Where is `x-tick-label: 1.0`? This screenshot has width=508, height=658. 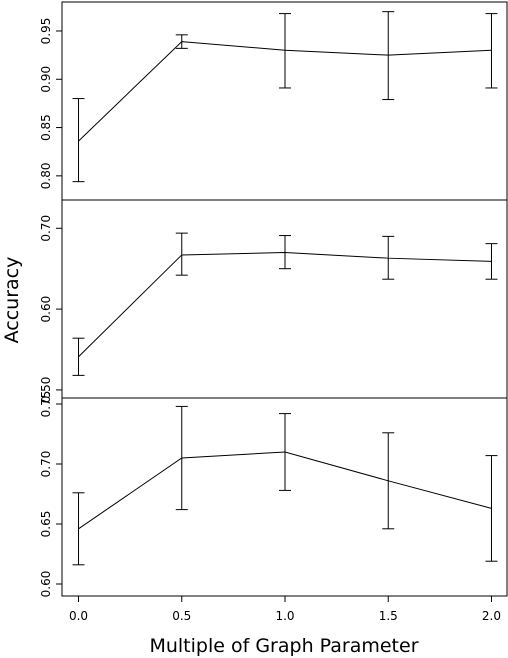 x-tick-label: 1.0 is located at coordinates (284, 616).